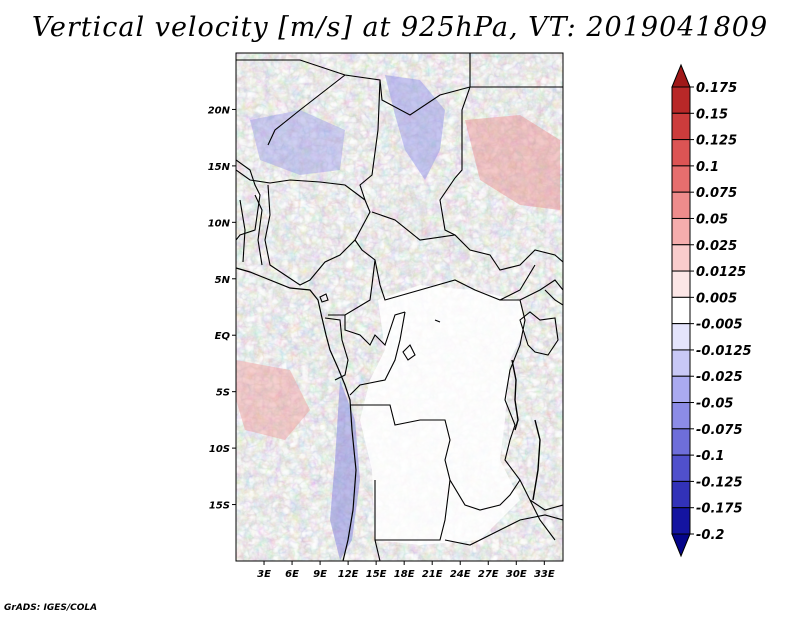 This screenshot has height=618, width=800. What do you see at coordinates (219, 223) in the screenshot?
I see `lat-tick-label: 10N` at bounding box center [219, 223].